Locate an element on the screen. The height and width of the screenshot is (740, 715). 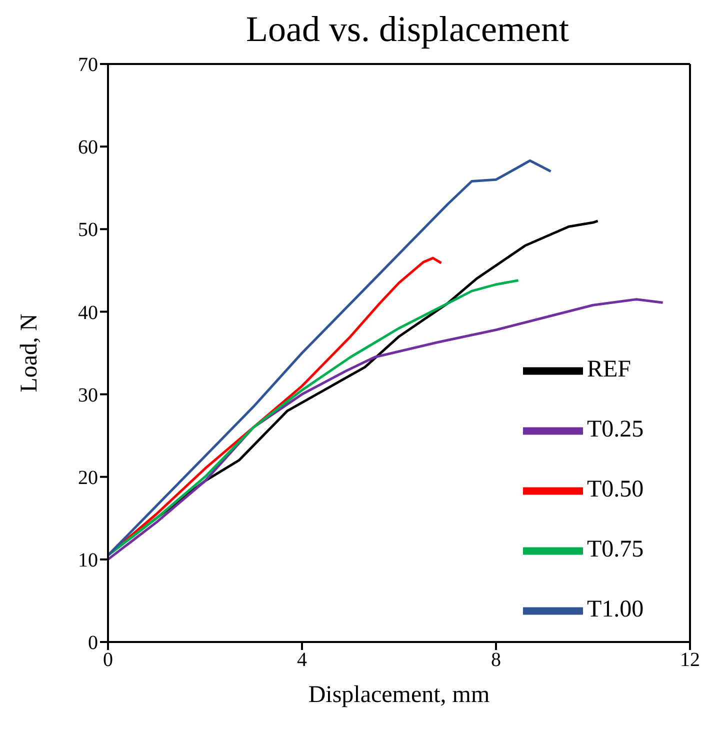
legend-label: T0.25 is located at coordinates (615, 429).